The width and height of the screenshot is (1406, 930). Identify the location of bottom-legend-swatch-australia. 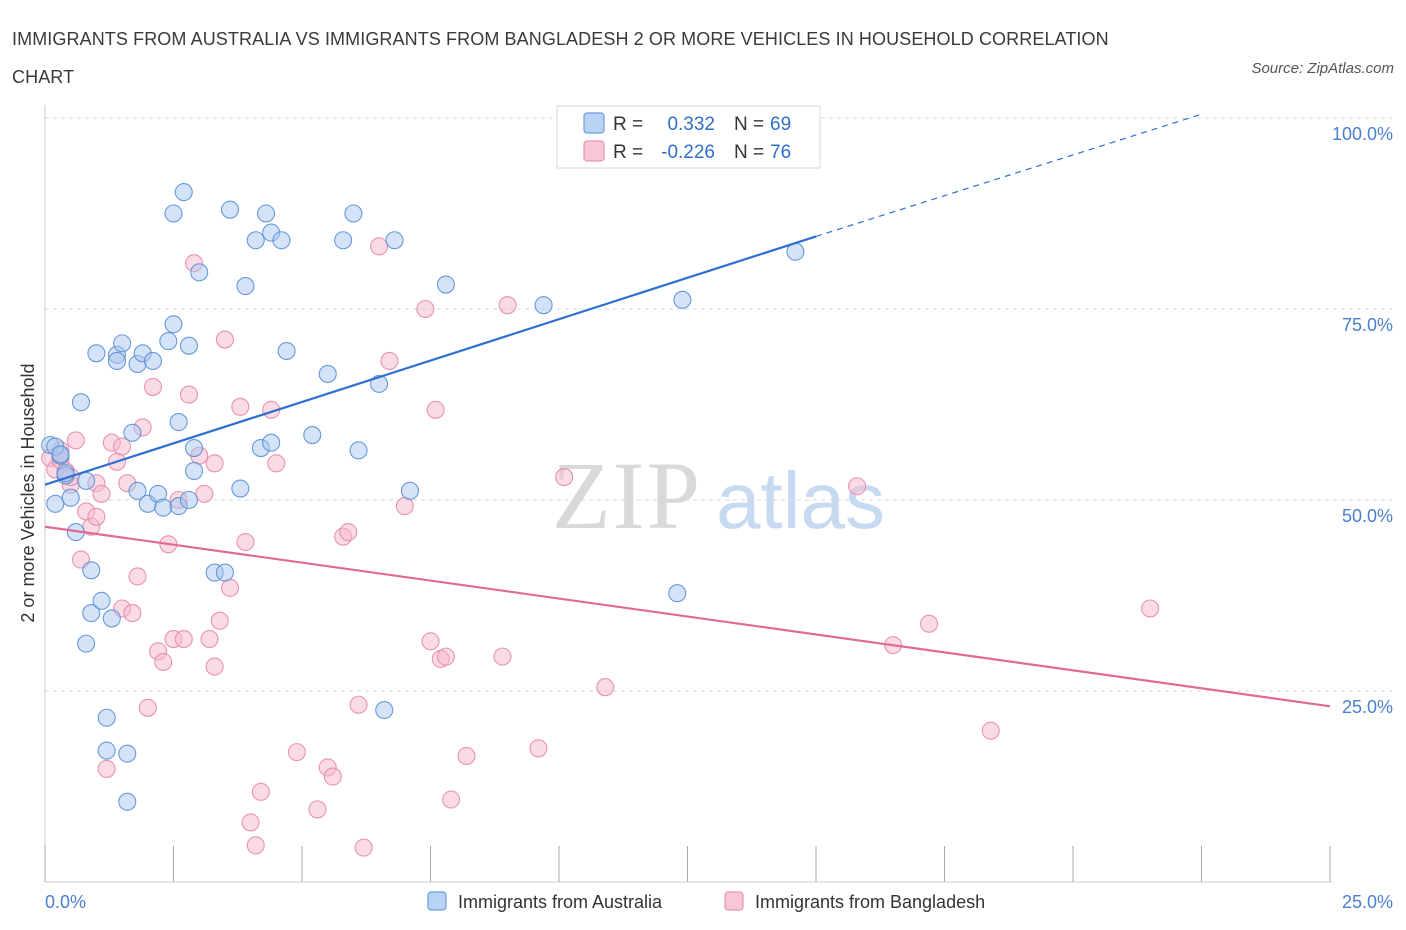
(437, 901).